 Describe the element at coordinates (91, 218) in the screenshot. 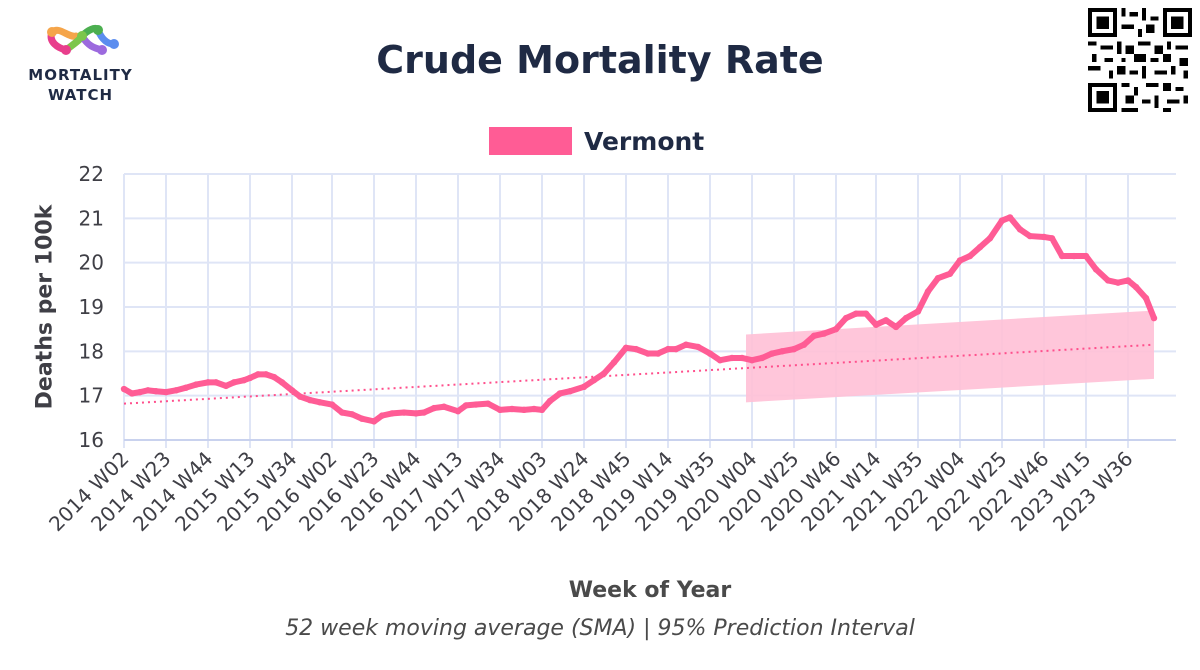

I see `y-tick-label: 21` at that location.